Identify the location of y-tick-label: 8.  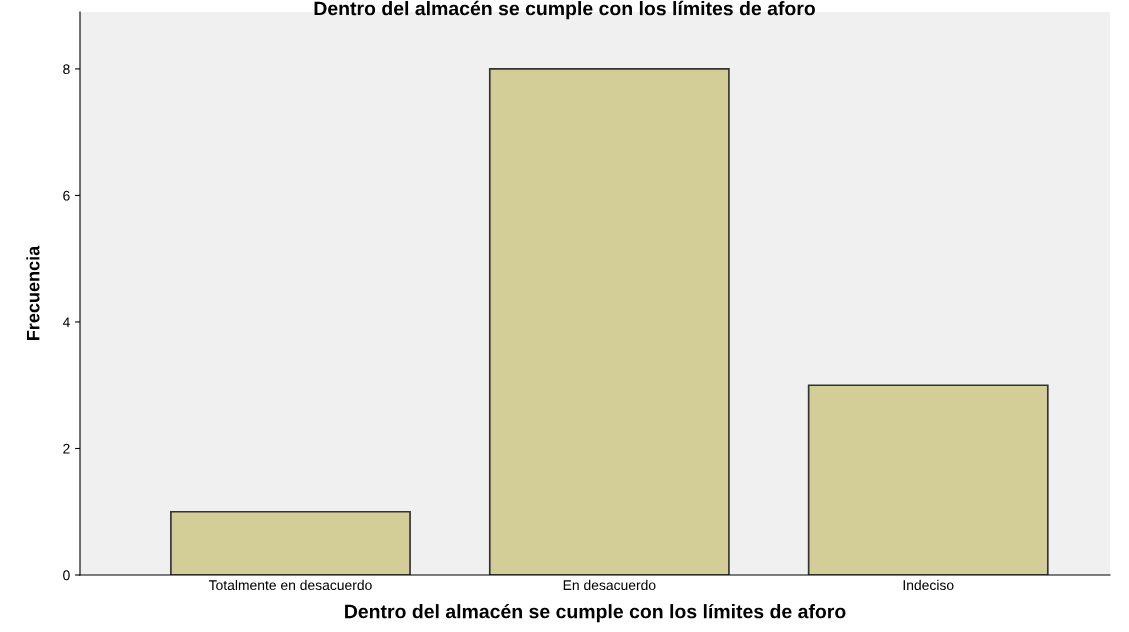
(66, 69).